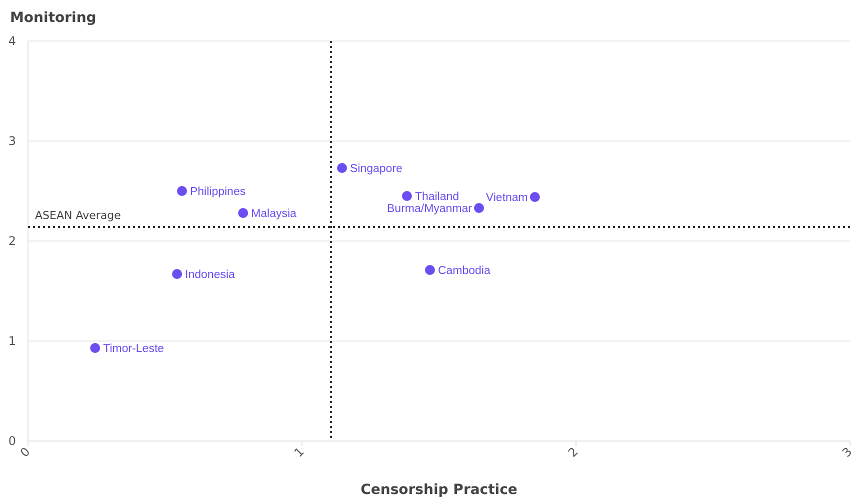 The image size is (852, 502). Describe the element at coordinates (437, 197) in the screenshot. I see `series-label: Thailand` at that location.